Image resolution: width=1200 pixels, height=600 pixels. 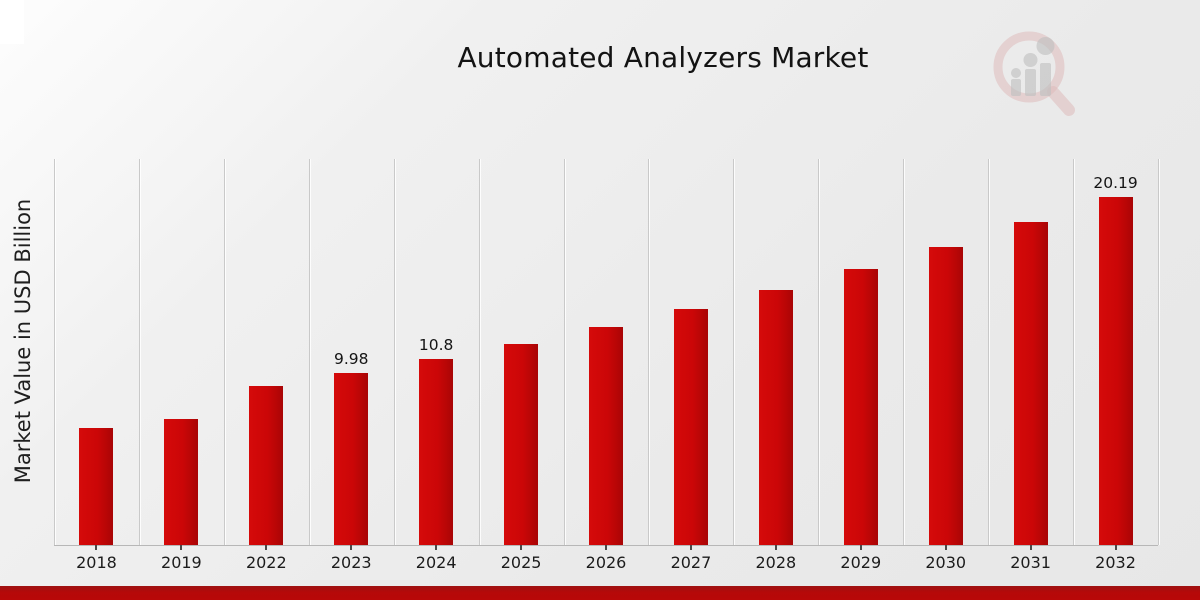 I want to click on bar-2030, so click(x=945, y=395).